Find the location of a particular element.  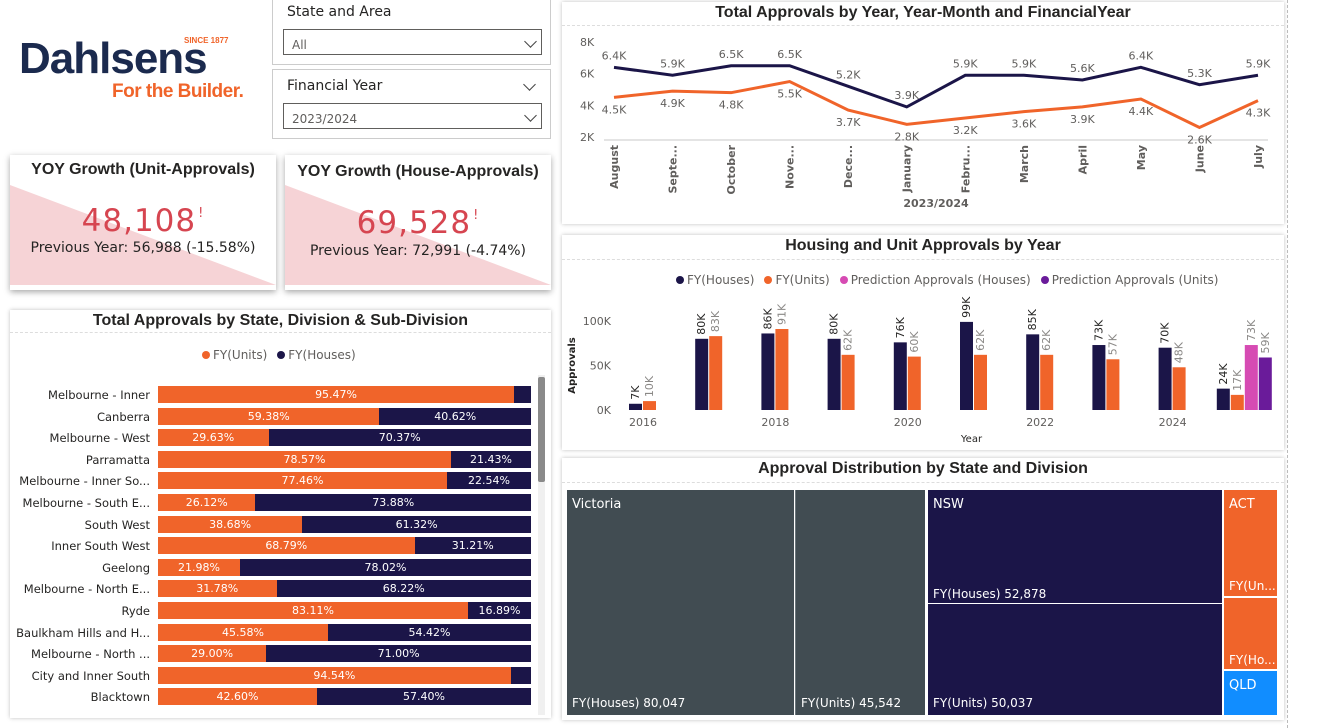

brand-tagline: For the Builder. is located at coordinates (178, 91).